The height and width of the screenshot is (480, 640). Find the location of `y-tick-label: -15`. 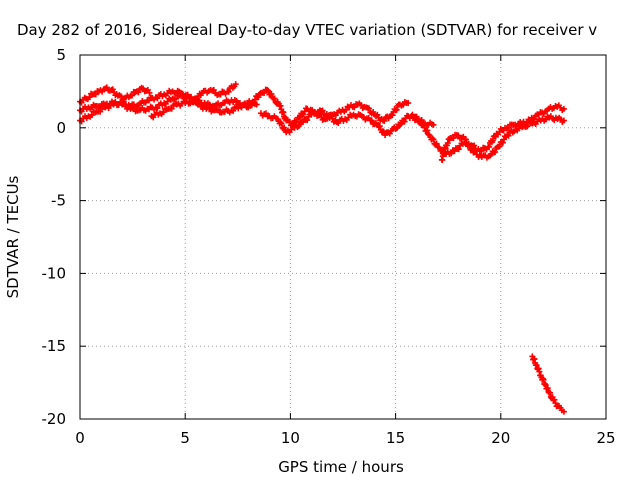

y-tick-label: -15 is located at coordinates (54, 346).